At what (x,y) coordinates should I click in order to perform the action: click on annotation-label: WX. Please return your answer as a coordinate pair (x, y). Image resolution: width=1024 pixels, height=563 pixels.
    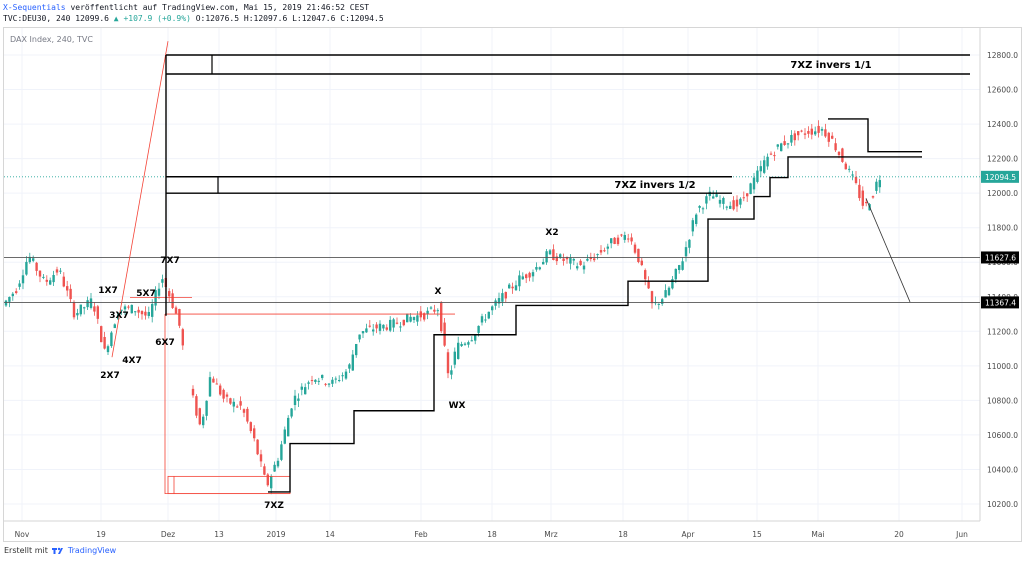
    Looking at the image, I should click on (457, 406).